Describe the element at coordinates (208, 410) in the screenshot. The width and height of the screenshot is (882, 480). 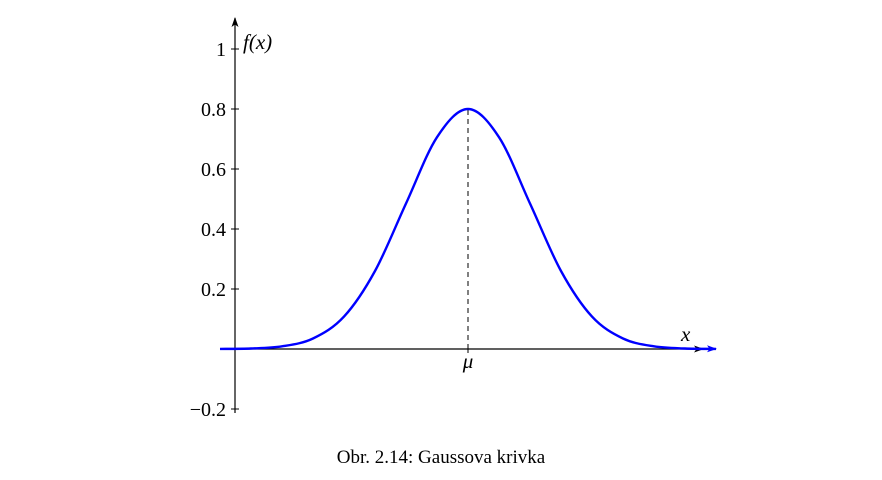
I see `y-tick-label: −0.2` at that location.